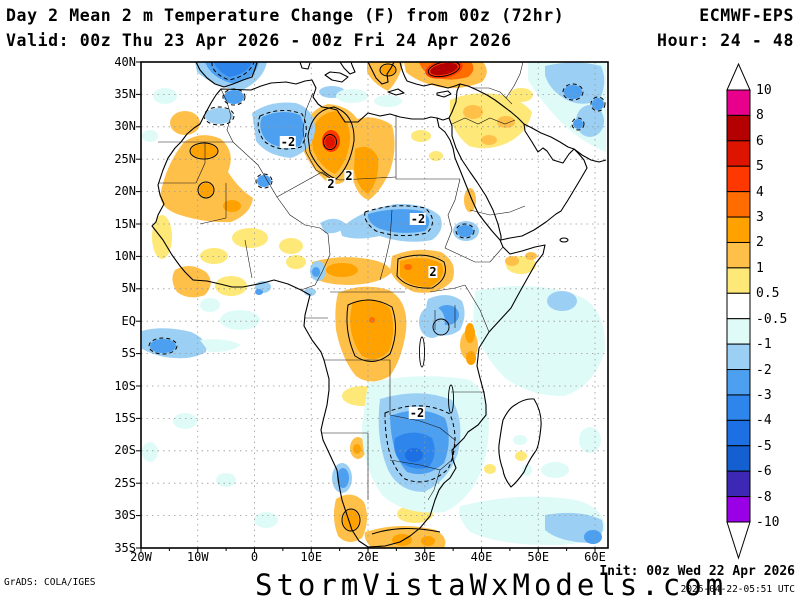 The height and width of the screenshot is (600, 800). What do you see at coordinates (50, 582) in the screenshot?
I see `grads-credit: GrADS: COLA/IGES` at bounding box center [50, 582].